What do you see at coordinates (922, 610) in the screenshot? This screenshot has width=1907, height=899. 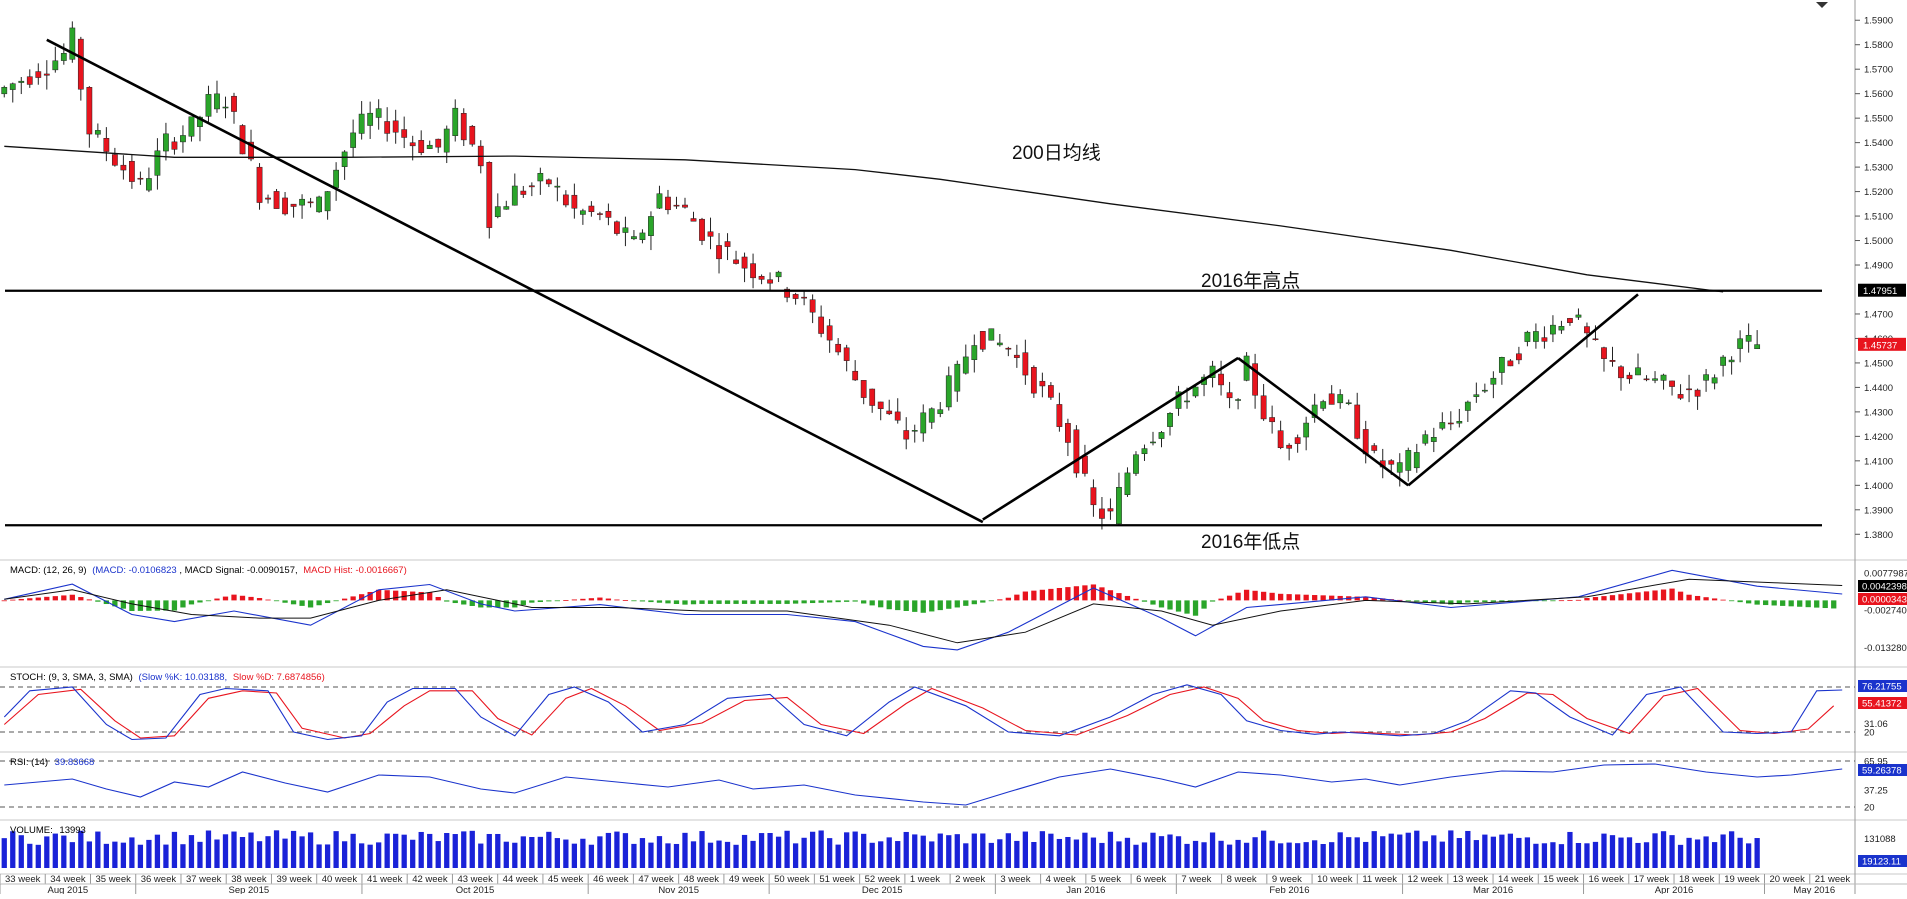 I see `macd-panel` at bounding box center [922, 610].